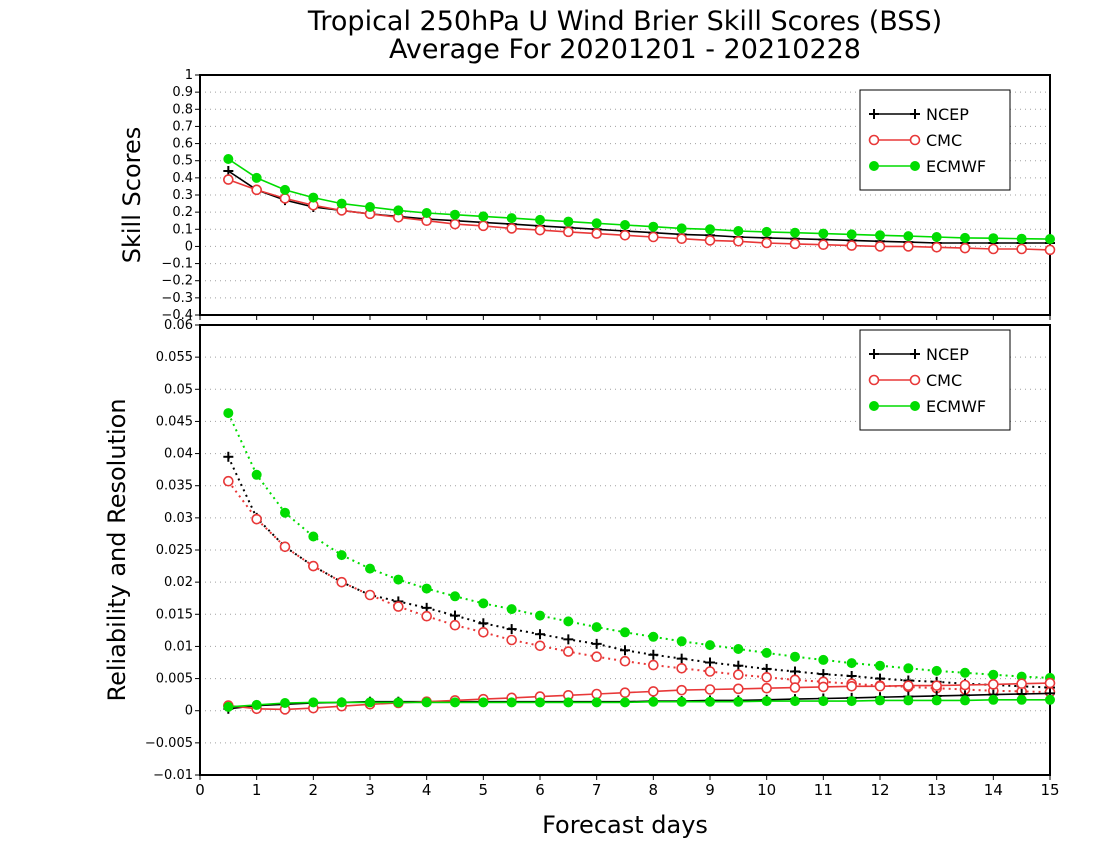 This screenshot has height=850, width=1100. What do you see at coordinates (174, 486) in the screenshot?
I see `y-tick-label: 0.035` at bounding box center [174, 486].